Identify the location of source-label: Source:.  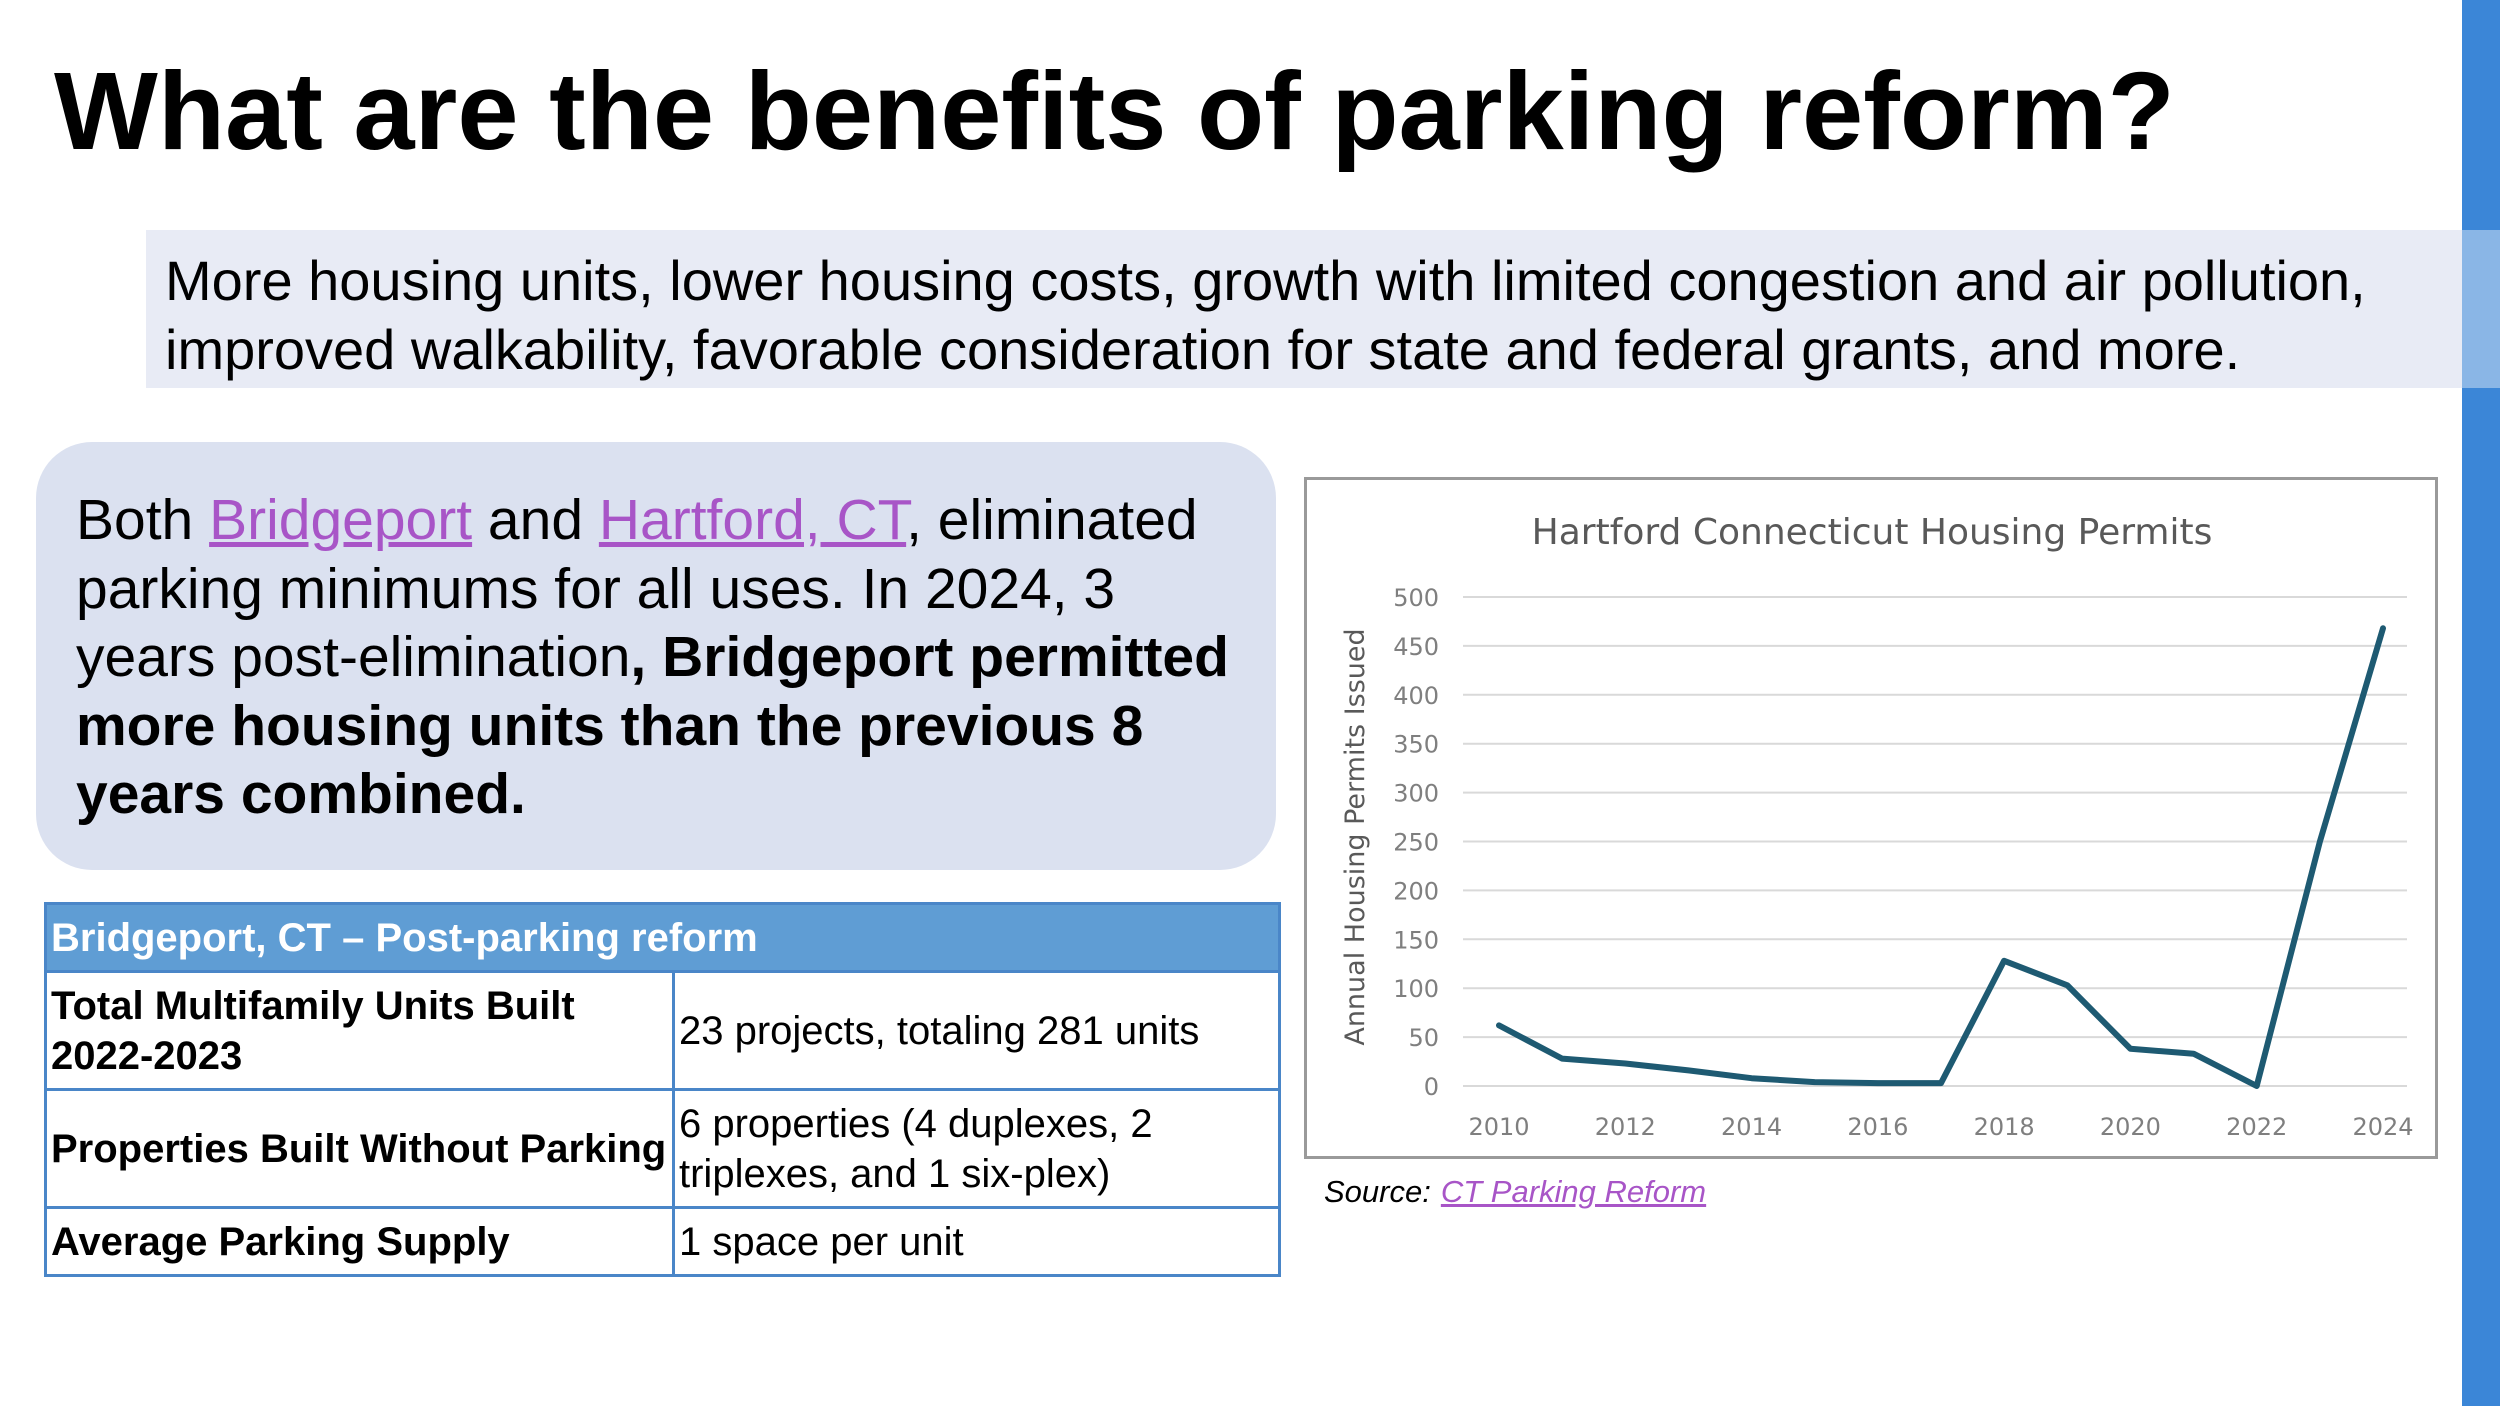
(1377, 1191).